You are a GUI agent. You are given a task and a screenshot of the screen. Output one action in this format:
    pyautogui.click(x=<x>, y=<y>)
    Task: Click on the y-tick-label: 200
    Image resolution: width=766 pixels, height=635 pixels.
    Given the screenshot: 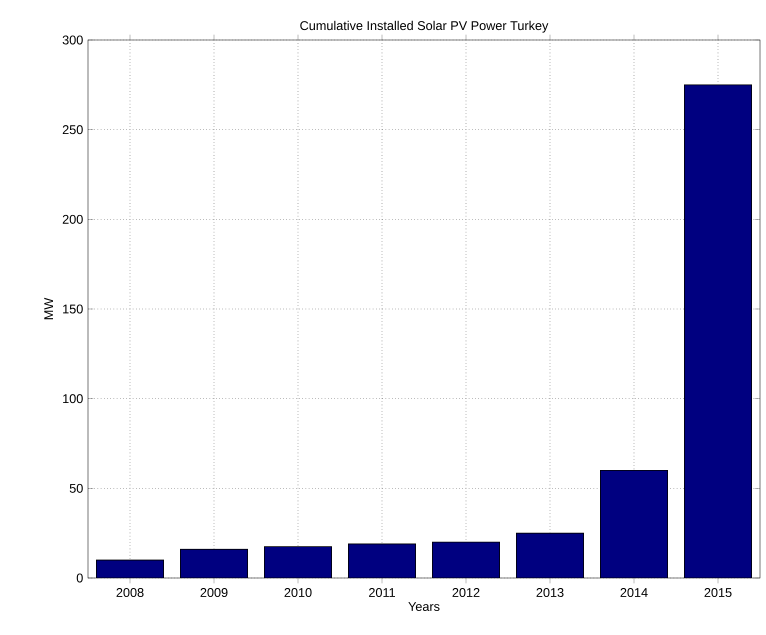 What is the action you would take?
    pyautogui.click(x=72, y=219)
    